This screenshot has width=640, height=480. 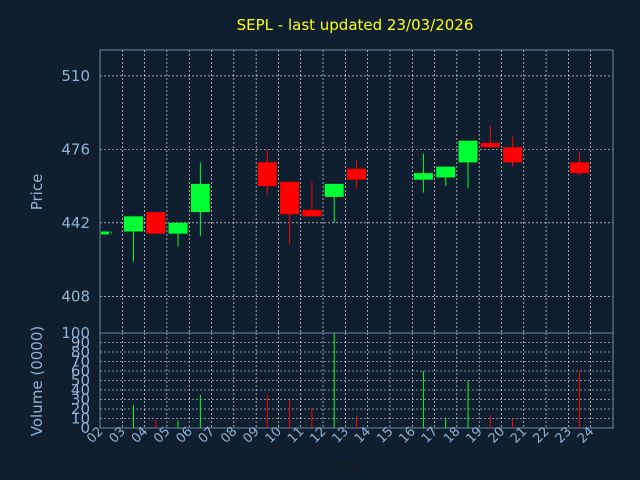 I want to click on volume-tick-label: 60, so click(x=80, y=371).